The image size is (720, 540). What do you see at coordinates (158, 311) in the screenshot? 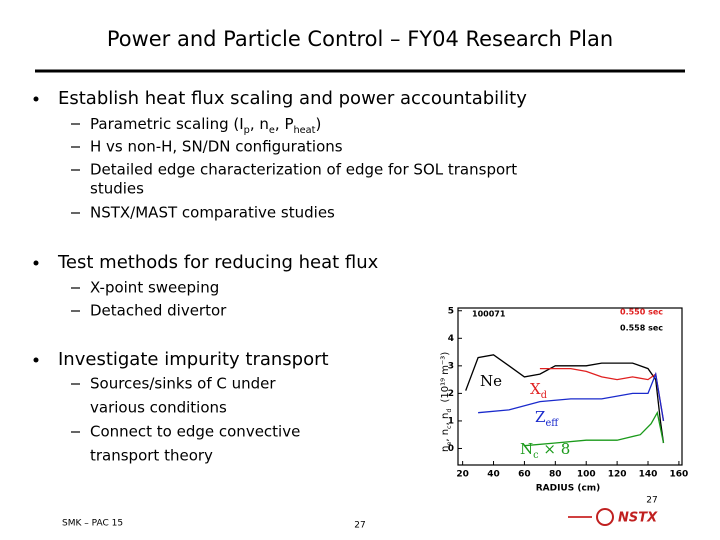
I see `sub-item-text: Detached divertor` at bounding box center [158, 311].